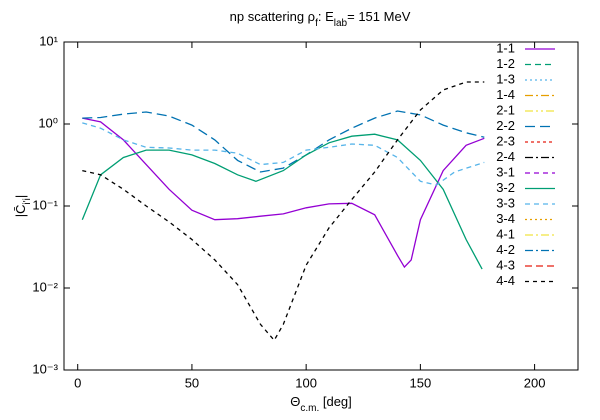  Describe the element at coordinates (192, 382) in the screenshot. I see `x-tick-label: 50` at that location.